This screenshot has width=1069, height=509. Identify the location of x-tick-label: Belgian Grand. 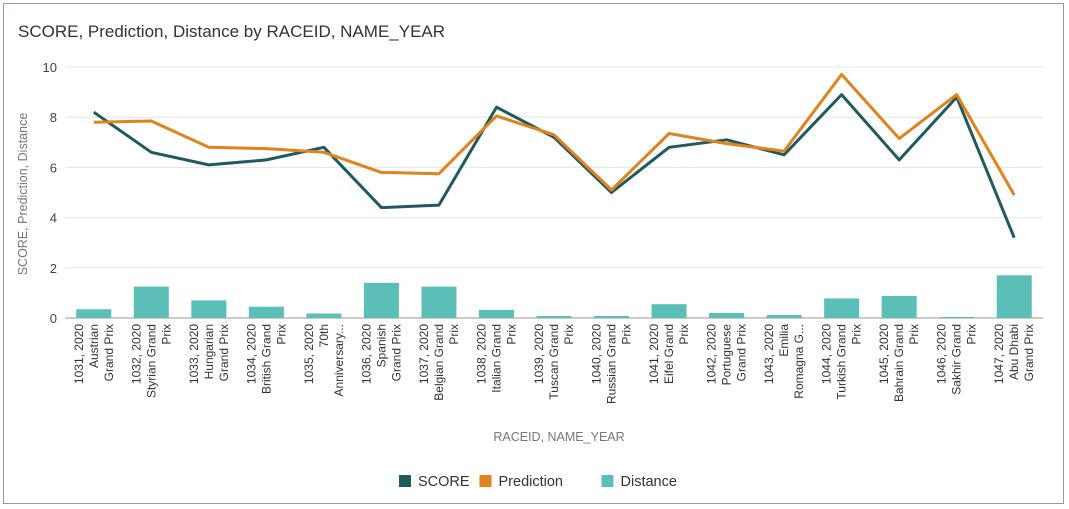
(439, 362).